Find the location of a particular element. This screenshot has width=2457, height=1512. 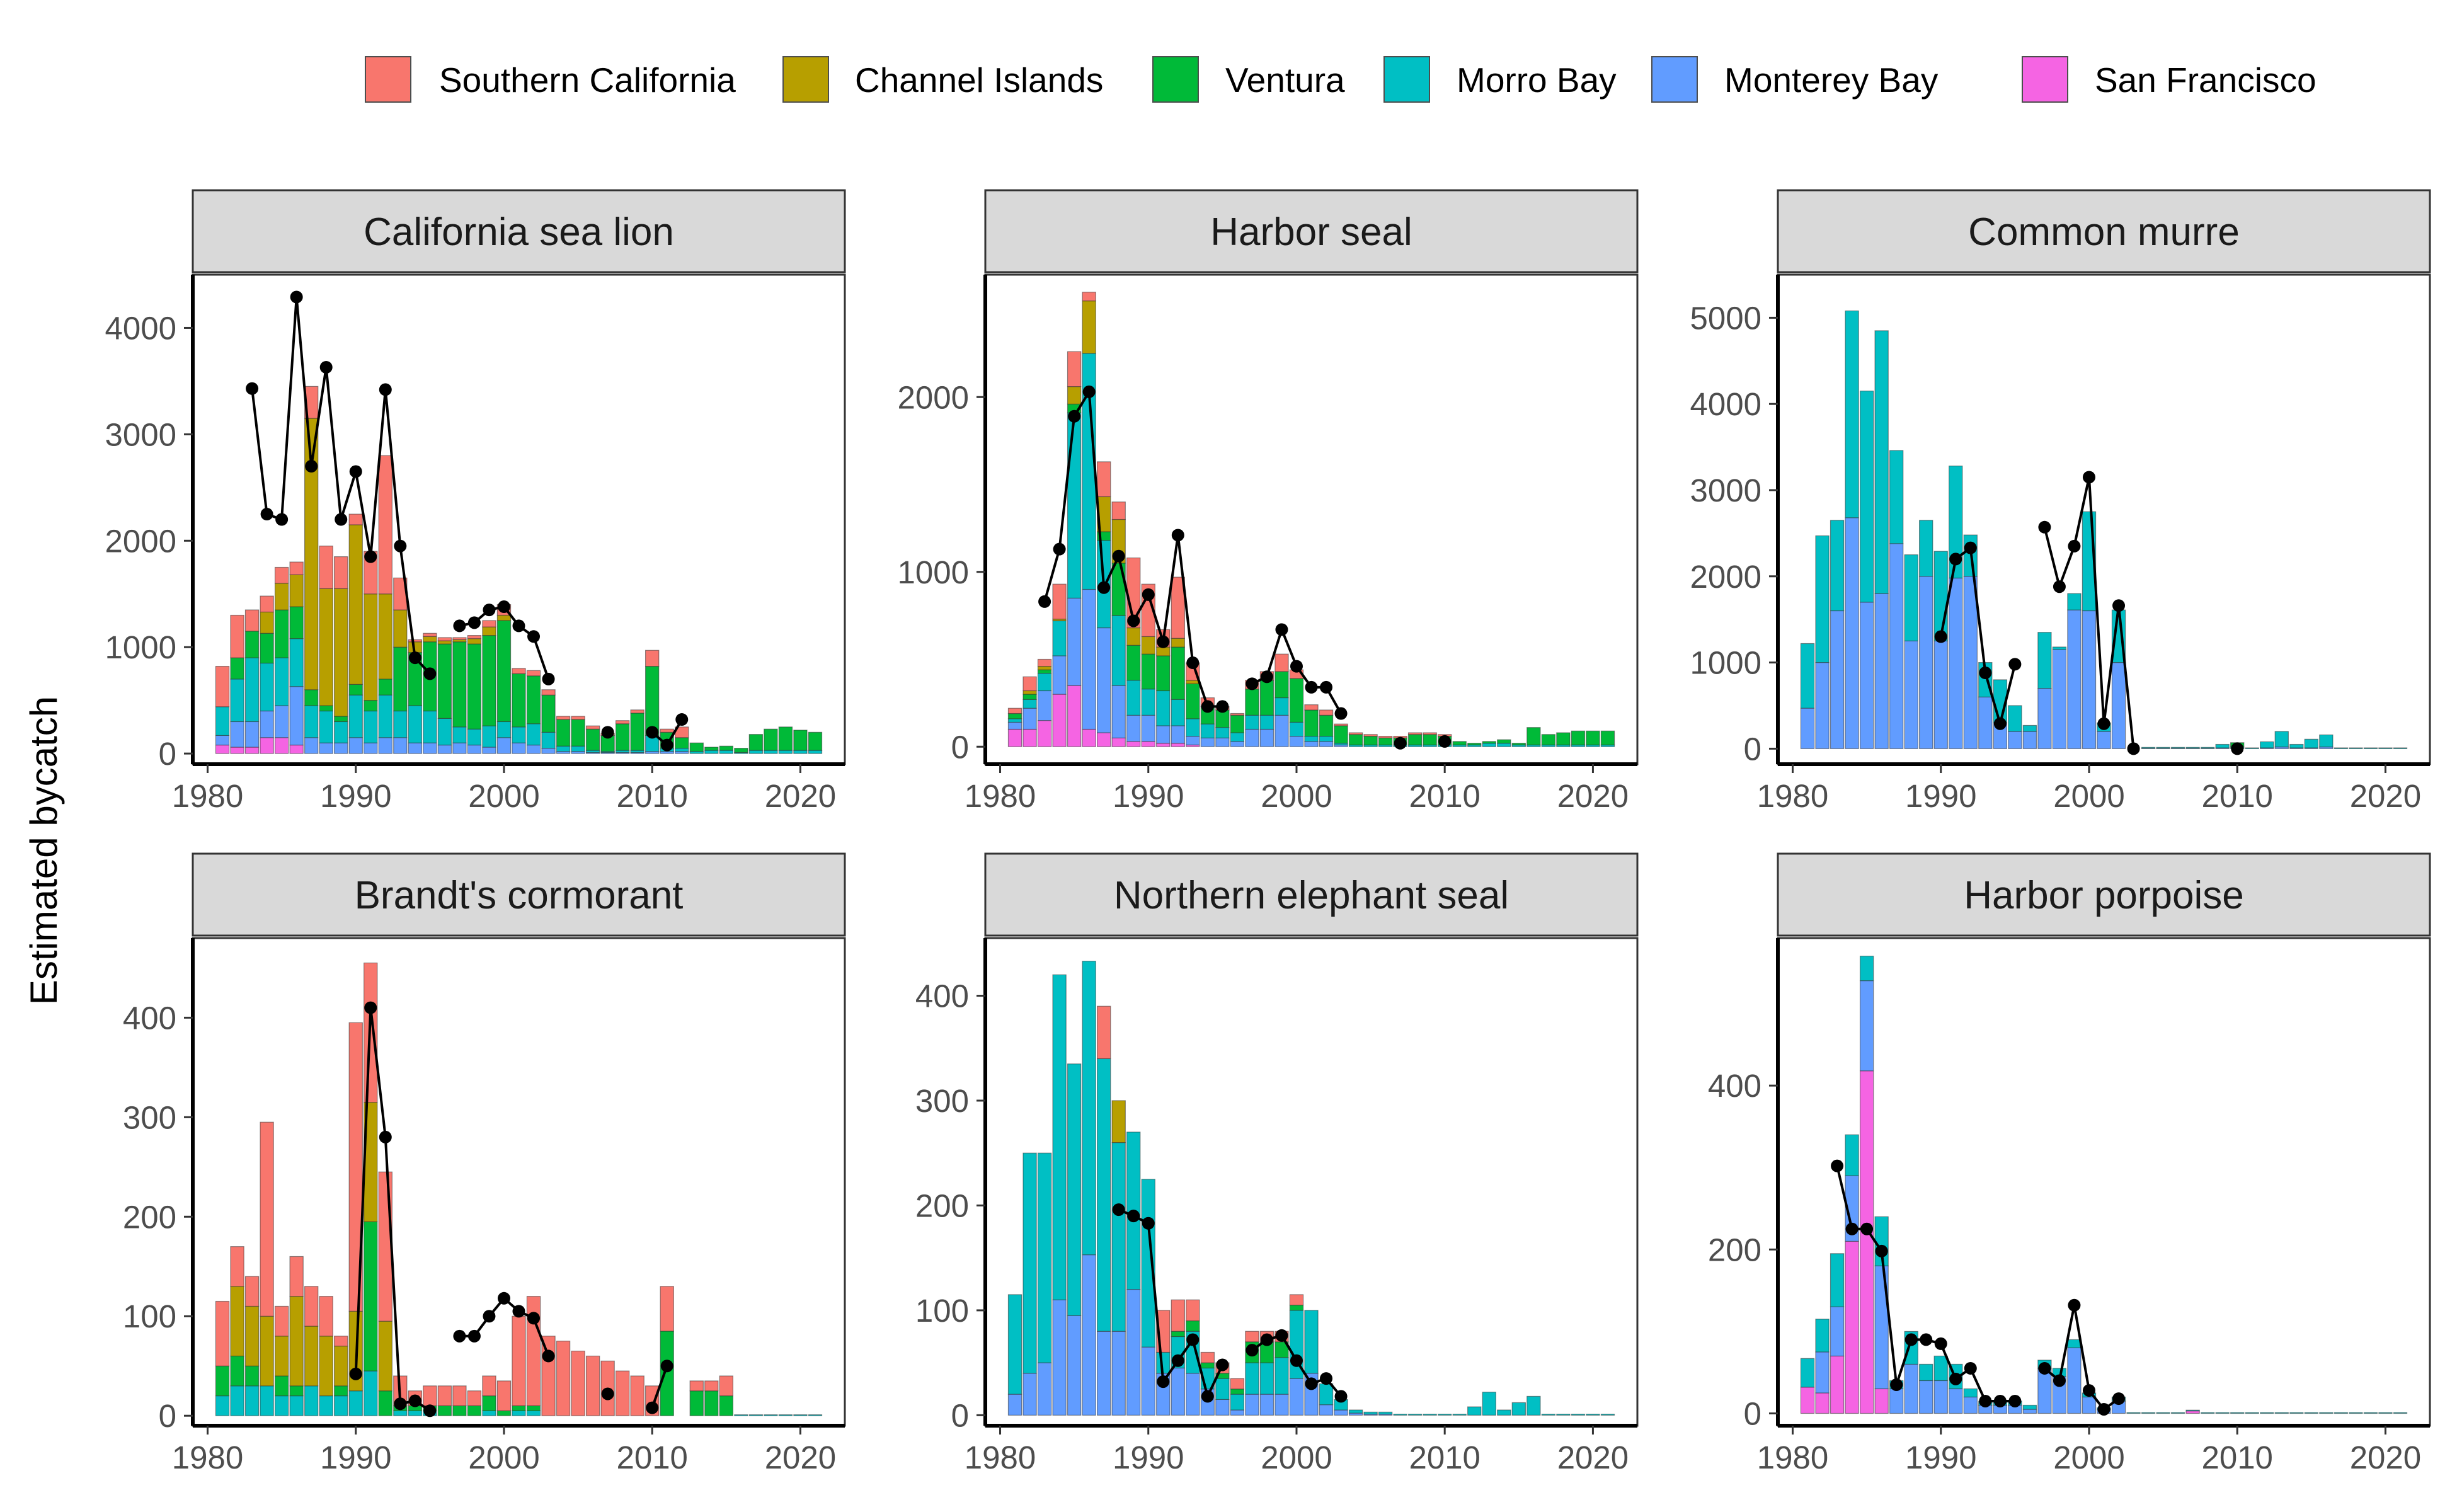

bar-stack-2010 is located at coordinates (1445, 1415).